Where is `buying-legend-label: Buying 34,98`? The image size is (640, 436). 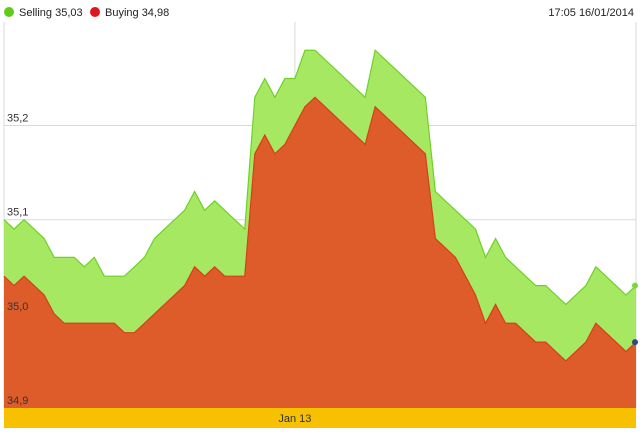 buying-legend-label: Buying 34,98 is located at coordinates (137, 13).